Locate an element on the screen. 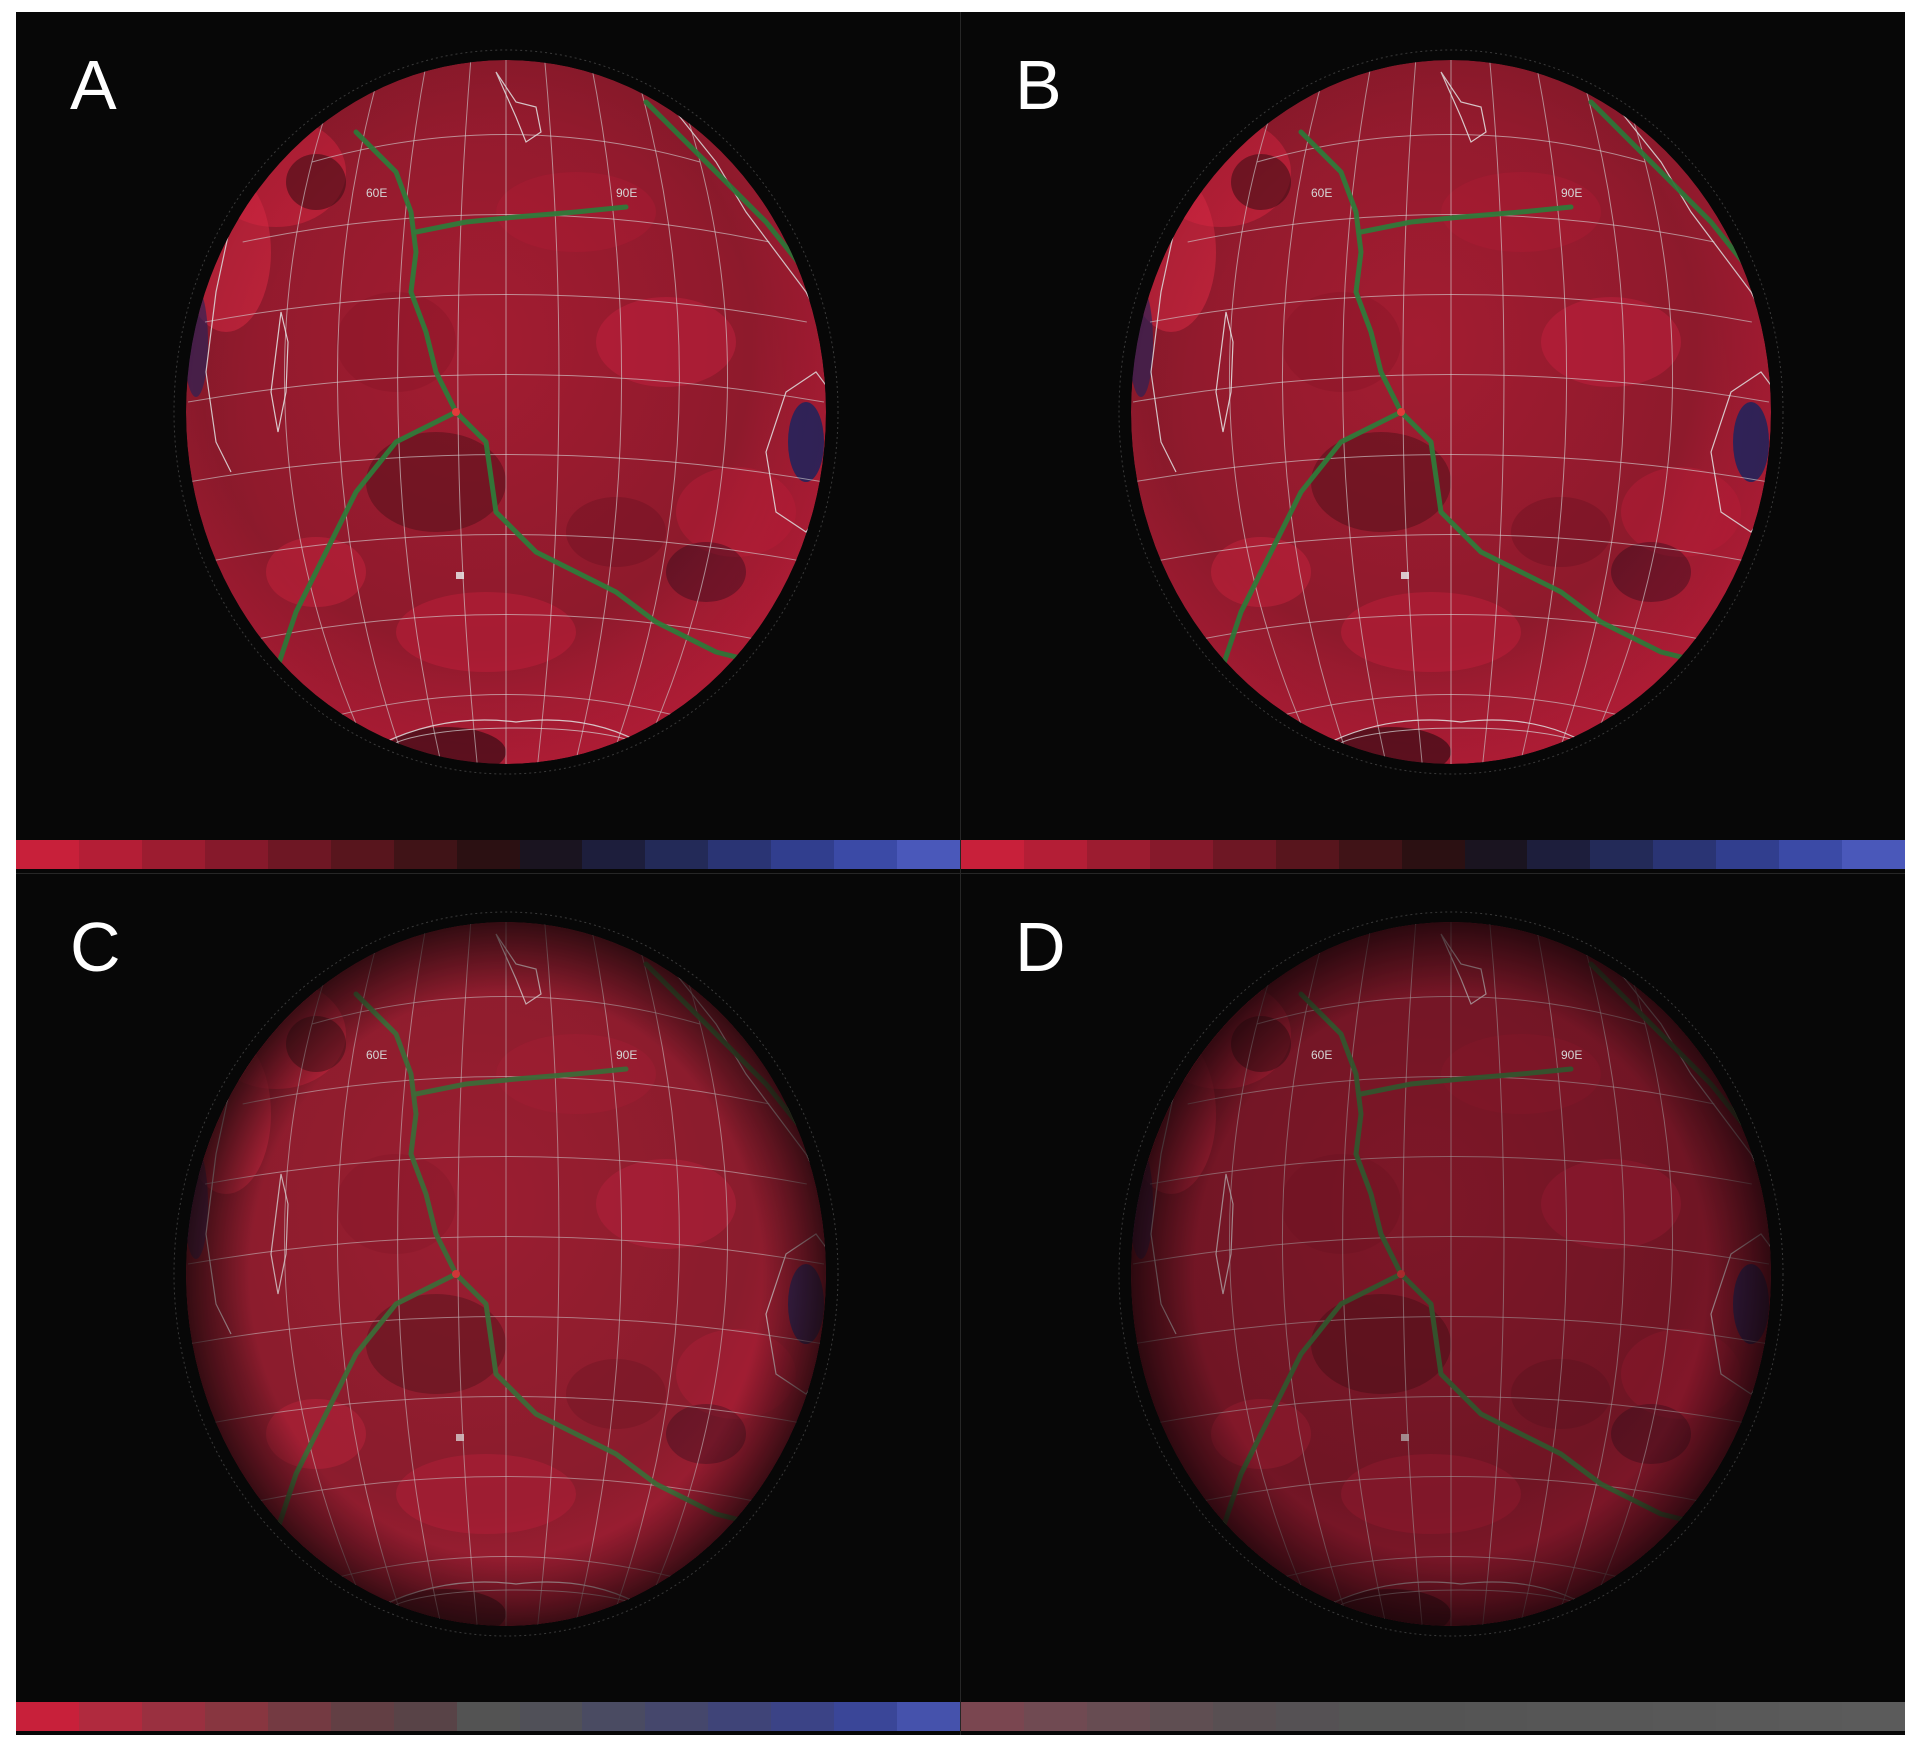 The width and height of the screenshot is (1925, 1745). panel-label: B is located at coordinates (1038, 85).